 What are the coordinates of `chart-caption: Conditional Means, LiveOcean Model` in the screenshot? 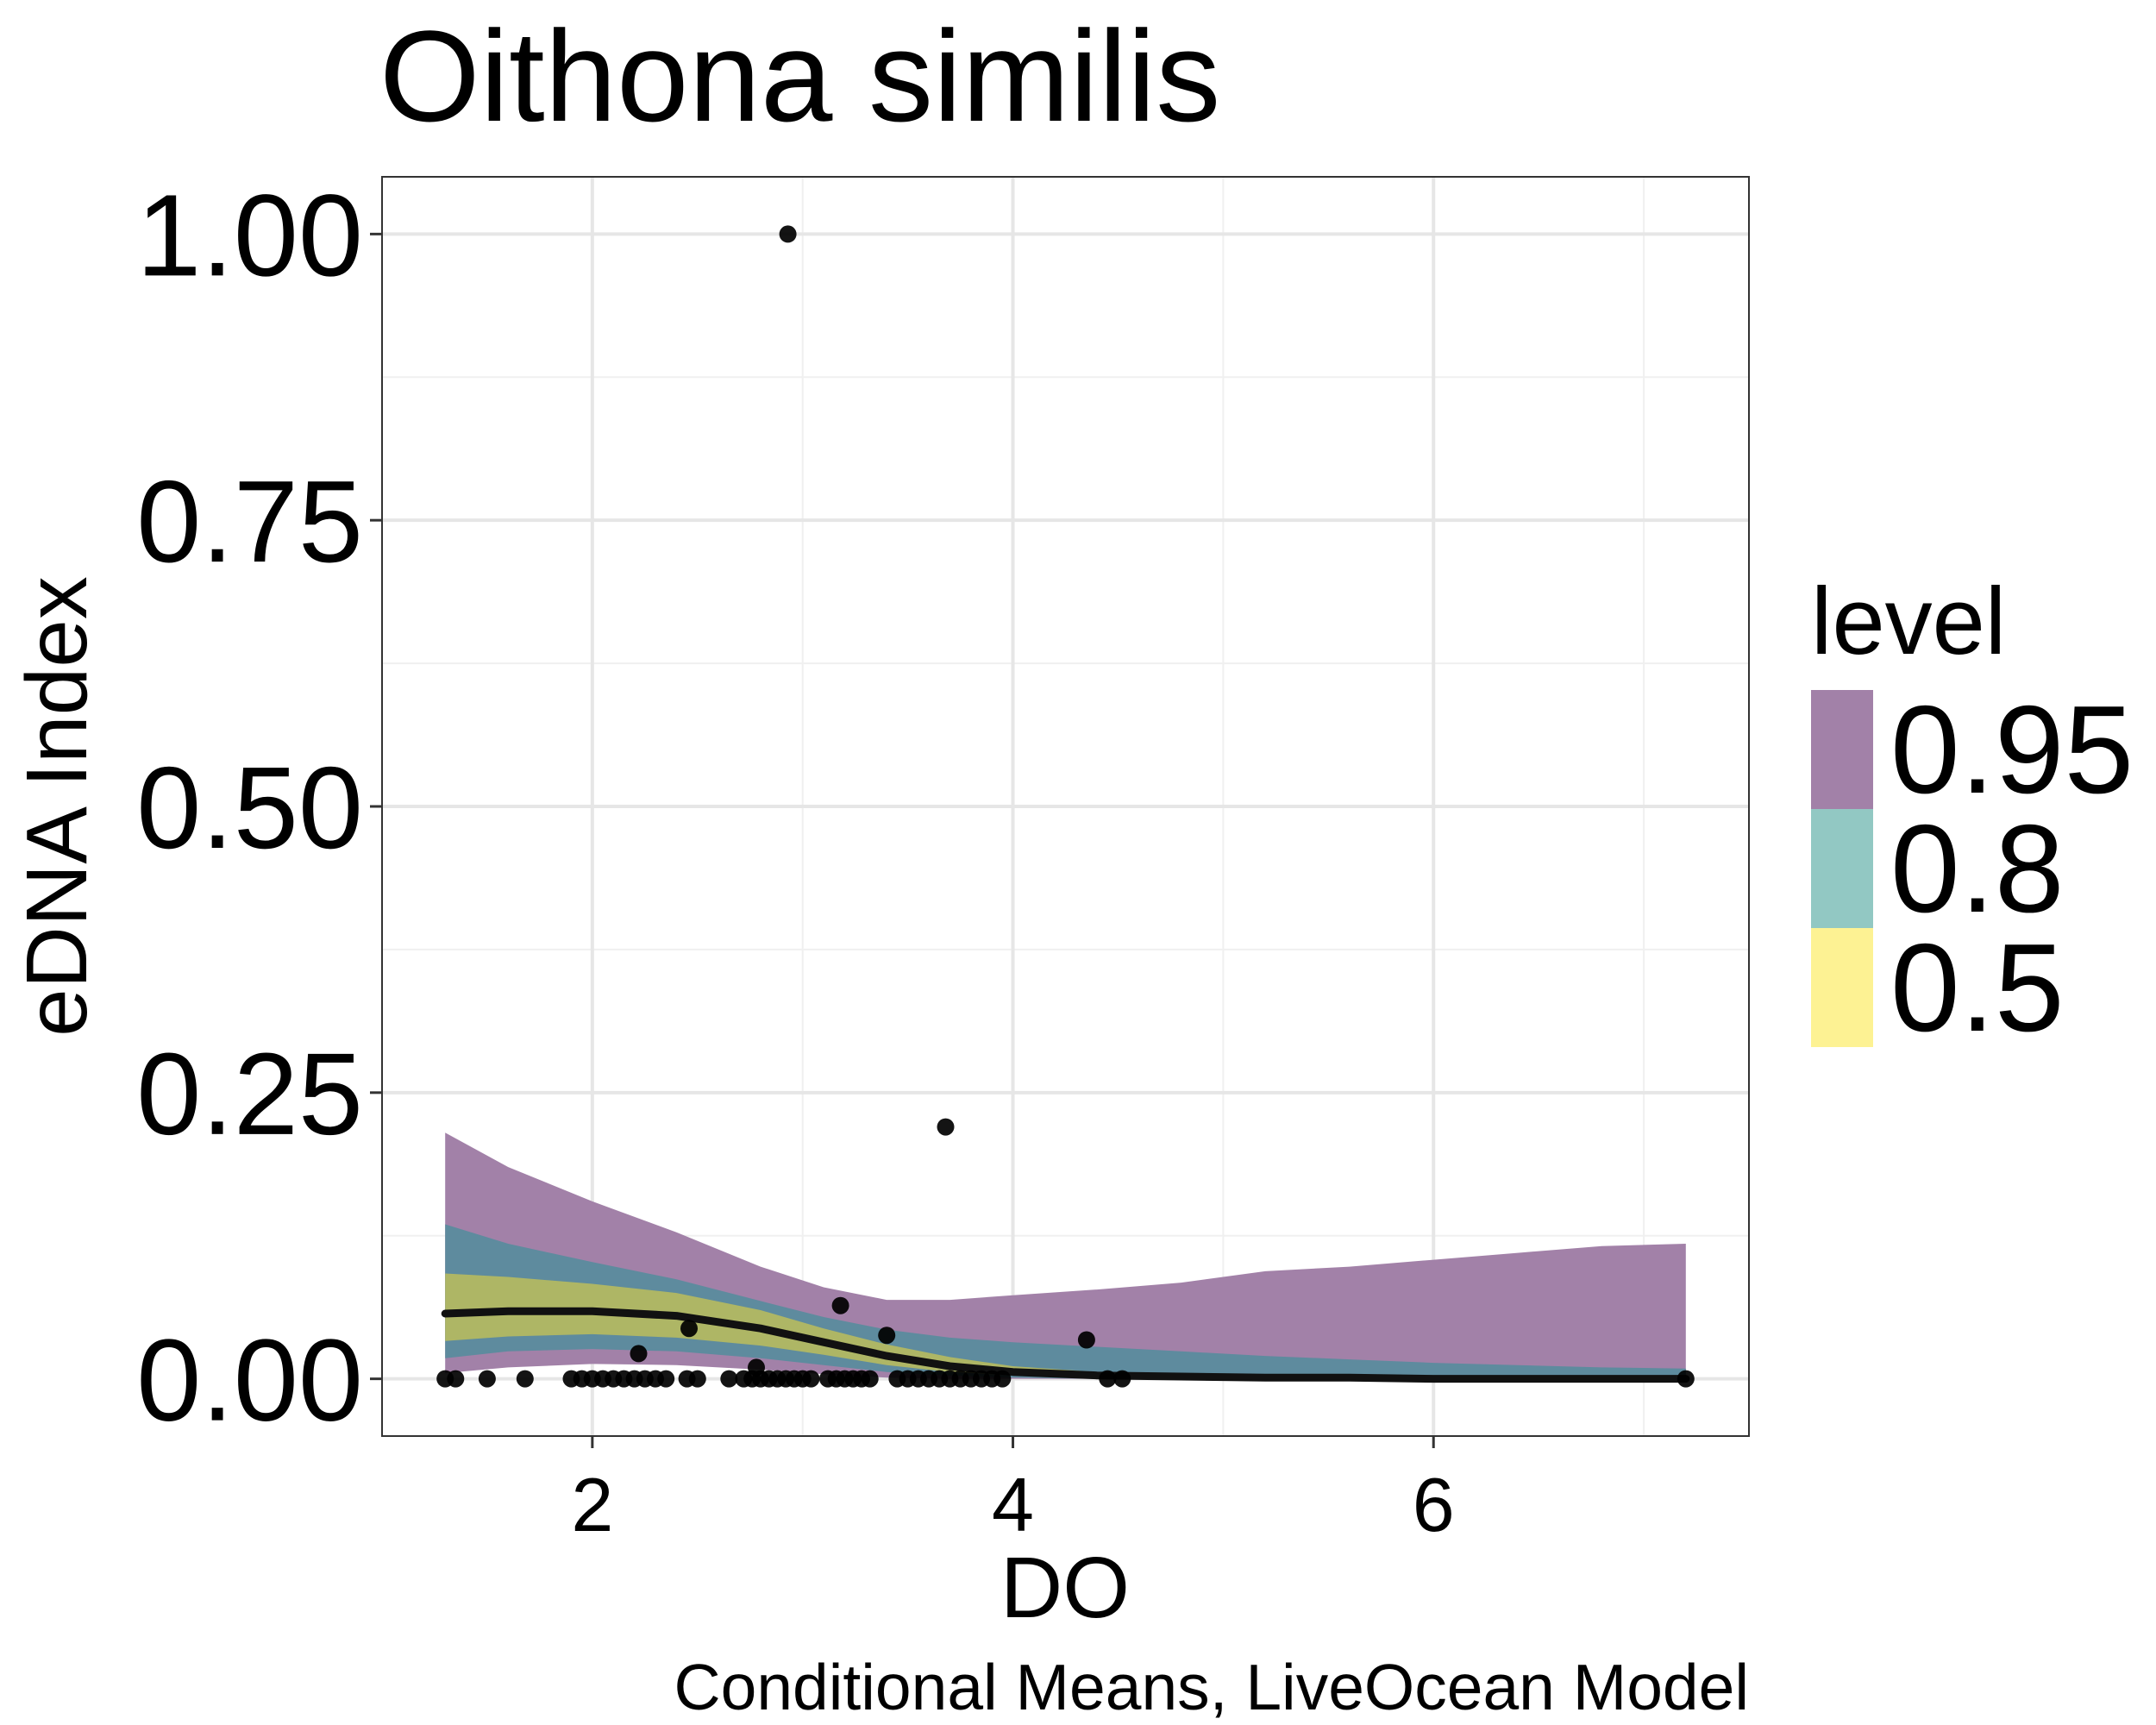 It's located at (1211, 1687).